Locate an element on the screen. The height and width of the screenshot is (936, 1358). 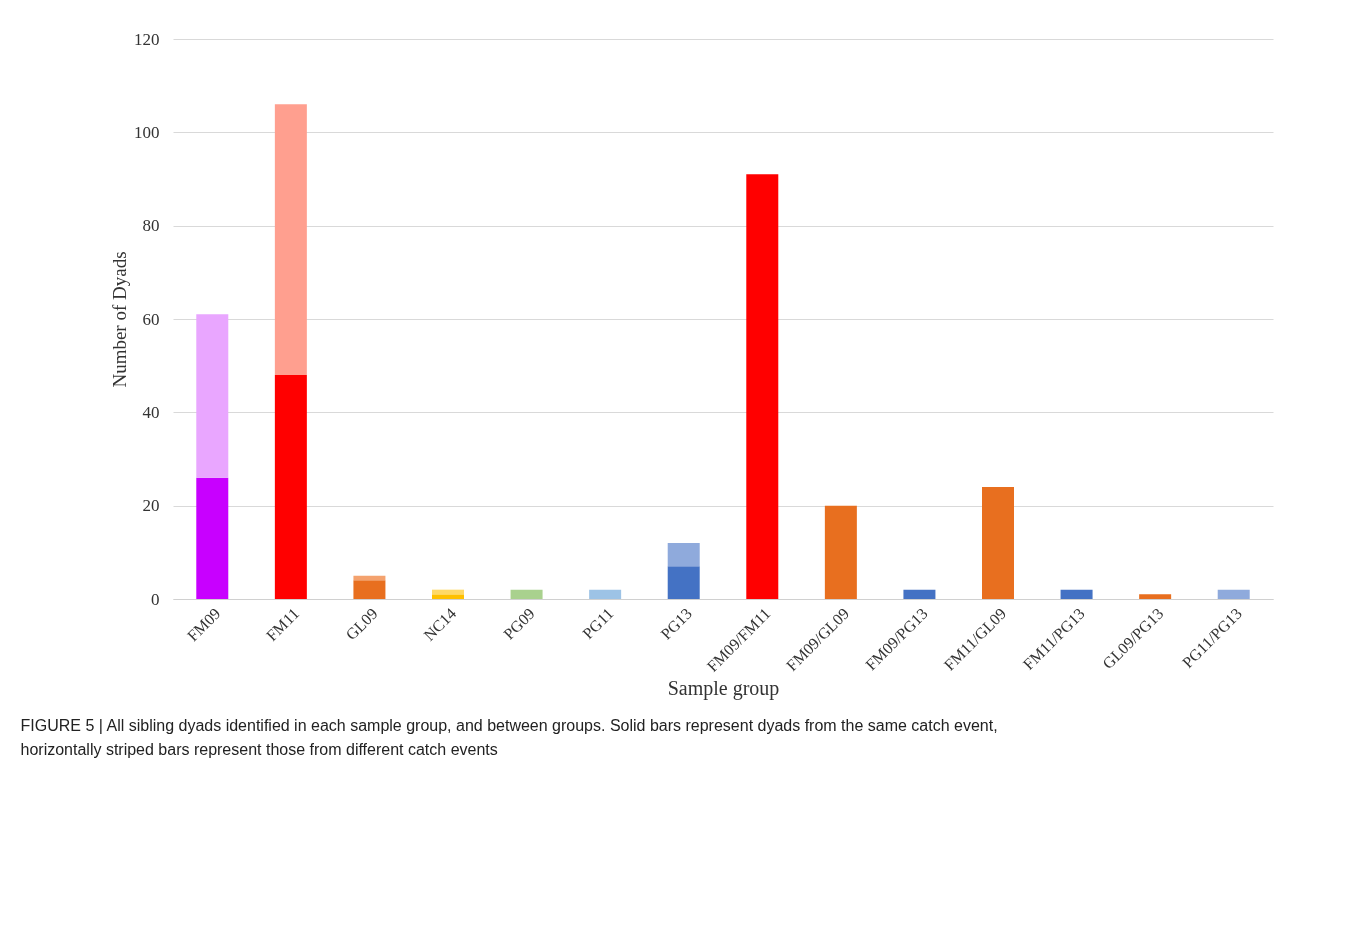
y-tick-label: 120 is located at coordinates (147, 39).